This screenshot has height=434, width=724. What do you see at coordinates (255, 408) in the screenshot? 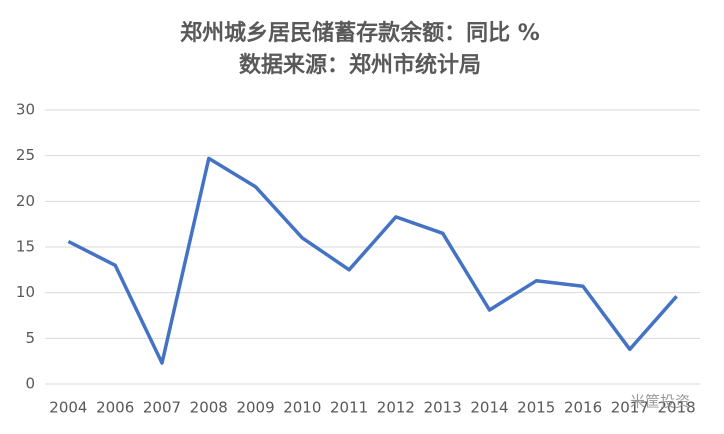
I see `x-tick-label: 2009` at bounding box center [255, 408].